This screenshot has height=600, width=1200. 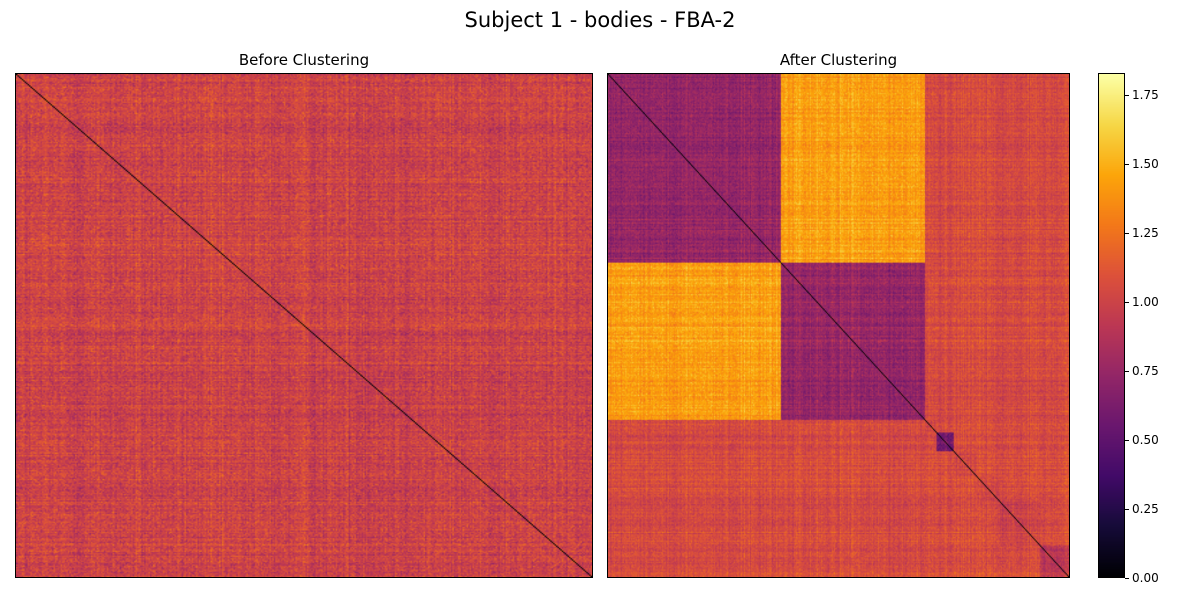 I want to click on colorbar-tick-label: 1.75, so click(x=1145, y=95).